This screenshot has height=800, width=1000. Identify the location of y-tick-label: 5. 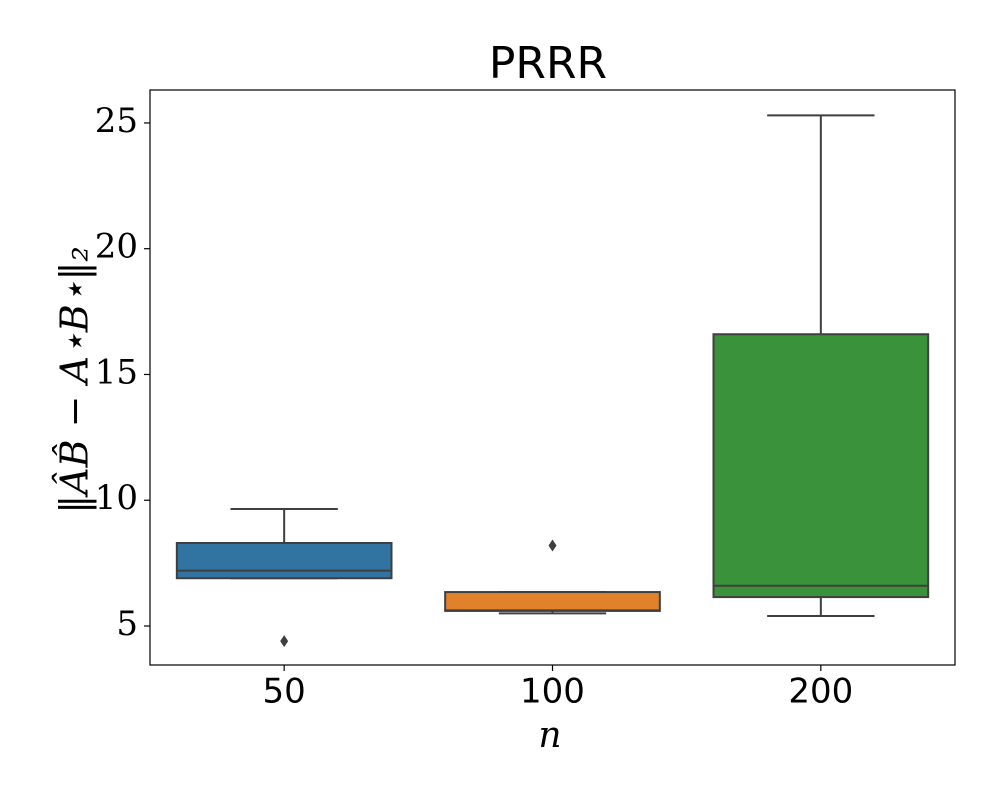
(127, 624).